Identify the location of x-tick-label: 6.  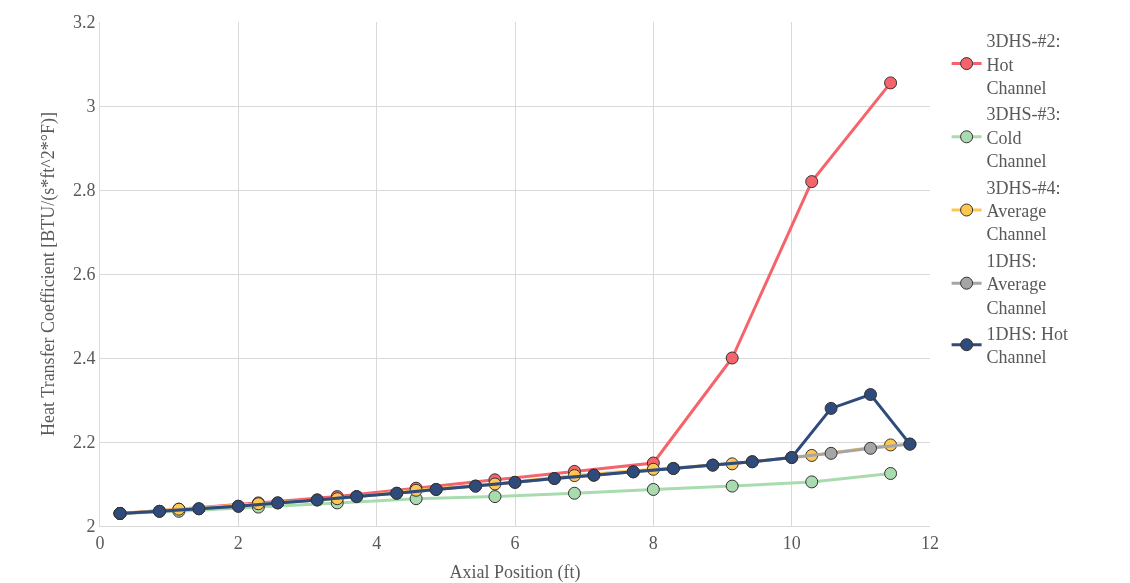
(515, 542).